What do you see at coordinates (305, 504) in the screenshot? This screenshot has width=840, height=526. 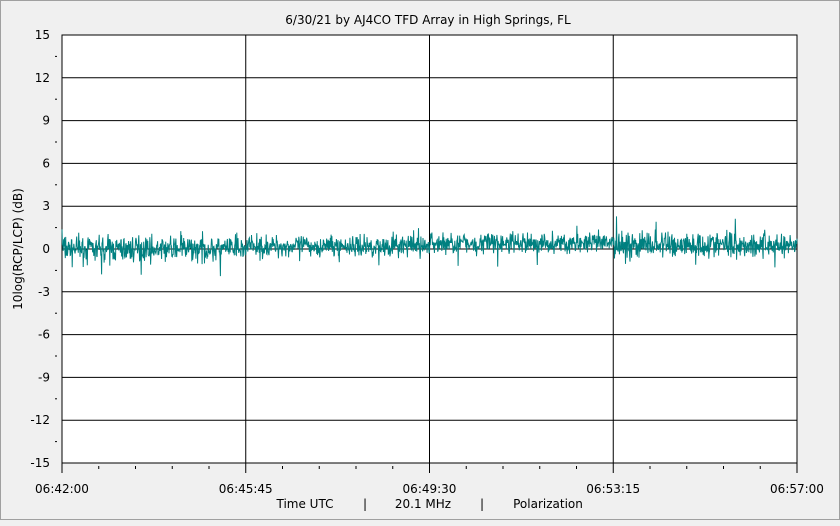 I see `x-axis-label-time: Time UTC` at bounding box center [305, 504].